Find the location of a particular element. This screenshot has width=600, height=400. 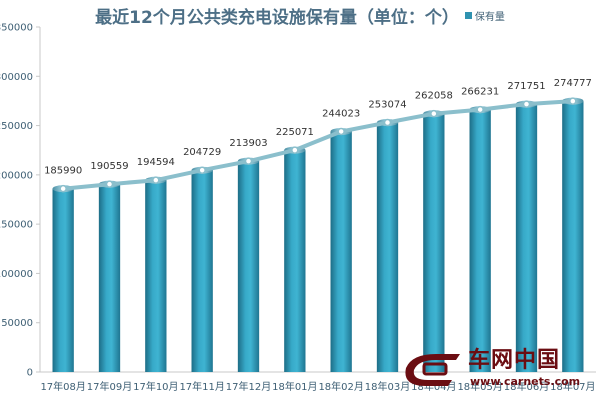

legend: 保有量 is located at coordinates (484, 15).